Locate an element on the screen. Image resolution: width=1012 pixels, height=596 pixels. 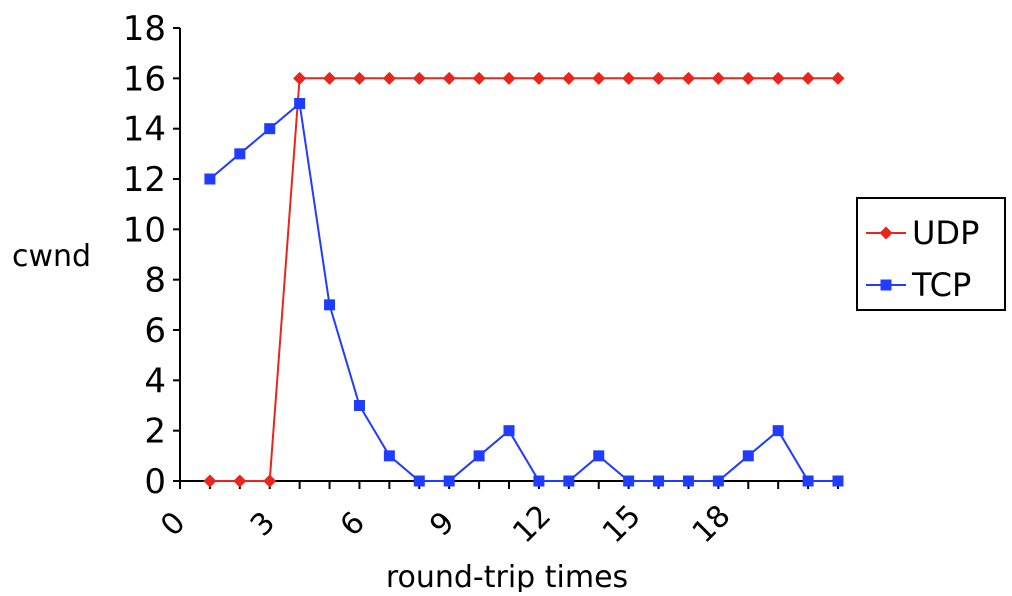
y-tick-label: 16 is located at coordinates (144, 79).